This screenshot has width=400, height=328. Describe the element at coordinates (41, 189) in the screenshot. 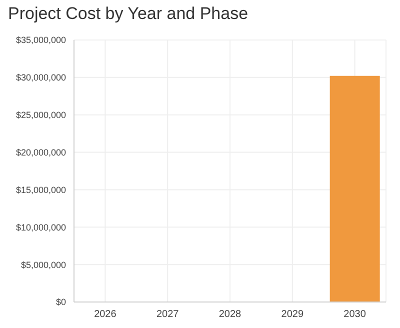

I see `y-tick-label: $15,000,000` at that location.